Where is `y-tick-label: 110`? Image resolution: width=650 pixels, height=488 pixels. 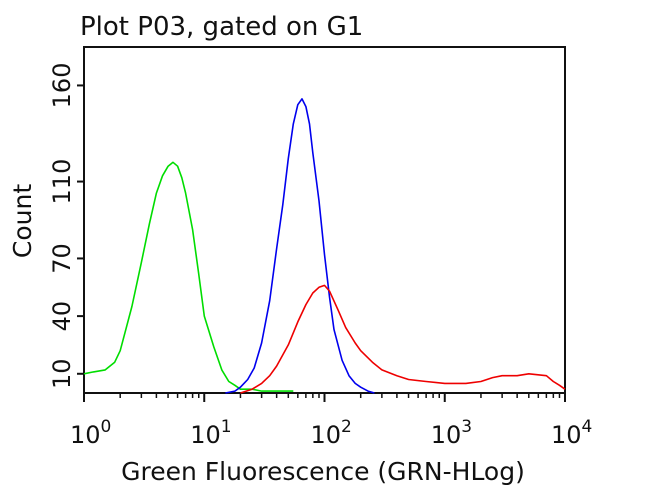
y-tick-label: 110 is located at coordinates (62, 182).